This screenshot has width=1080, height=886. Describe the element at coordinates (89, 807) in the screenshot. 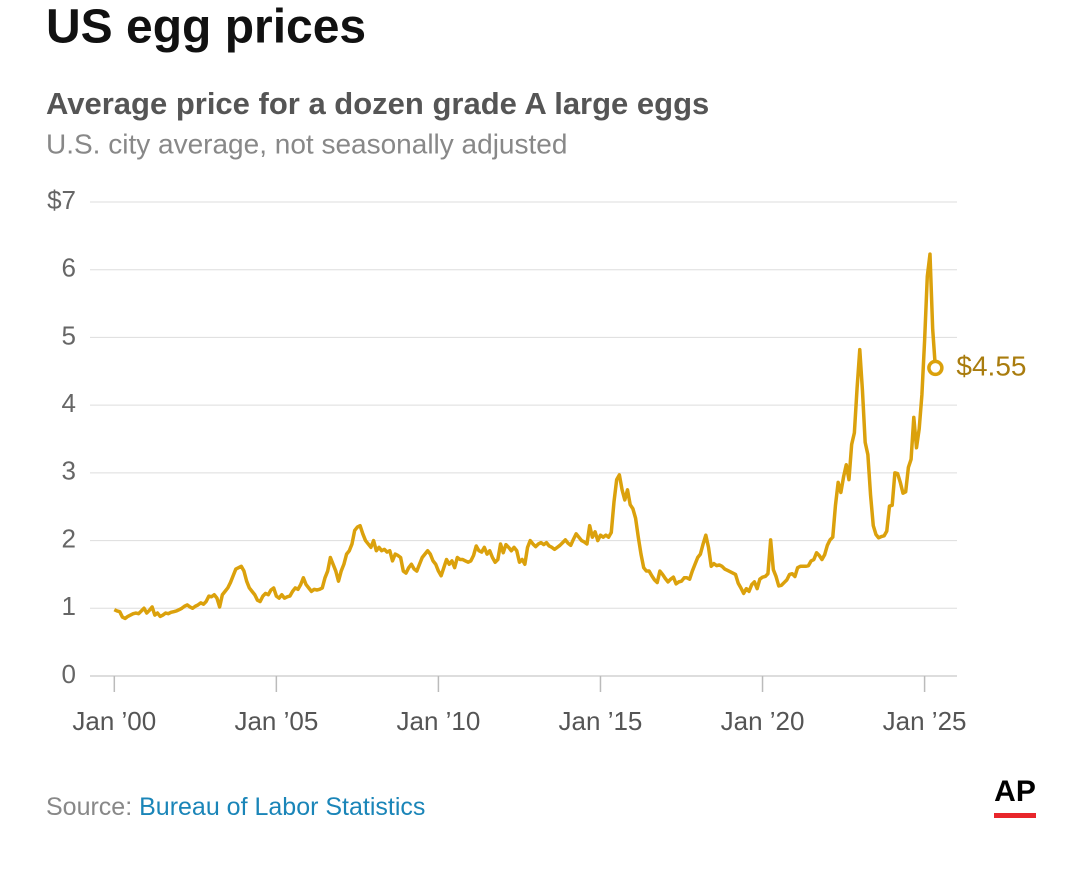

I see `source-label: Source:` at that location.